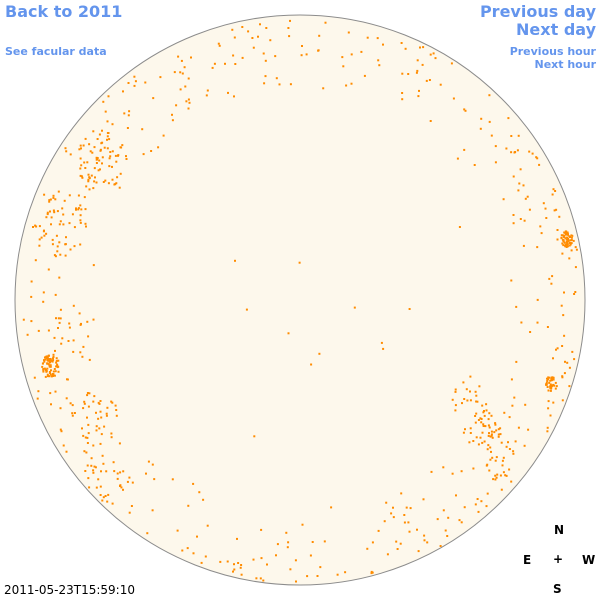 Image resolution: width=600 pixels, height=600 pixels. Describe the element at coordinates (556, 29) in the screenshot. I see `next-day-link: Next day` at that location.